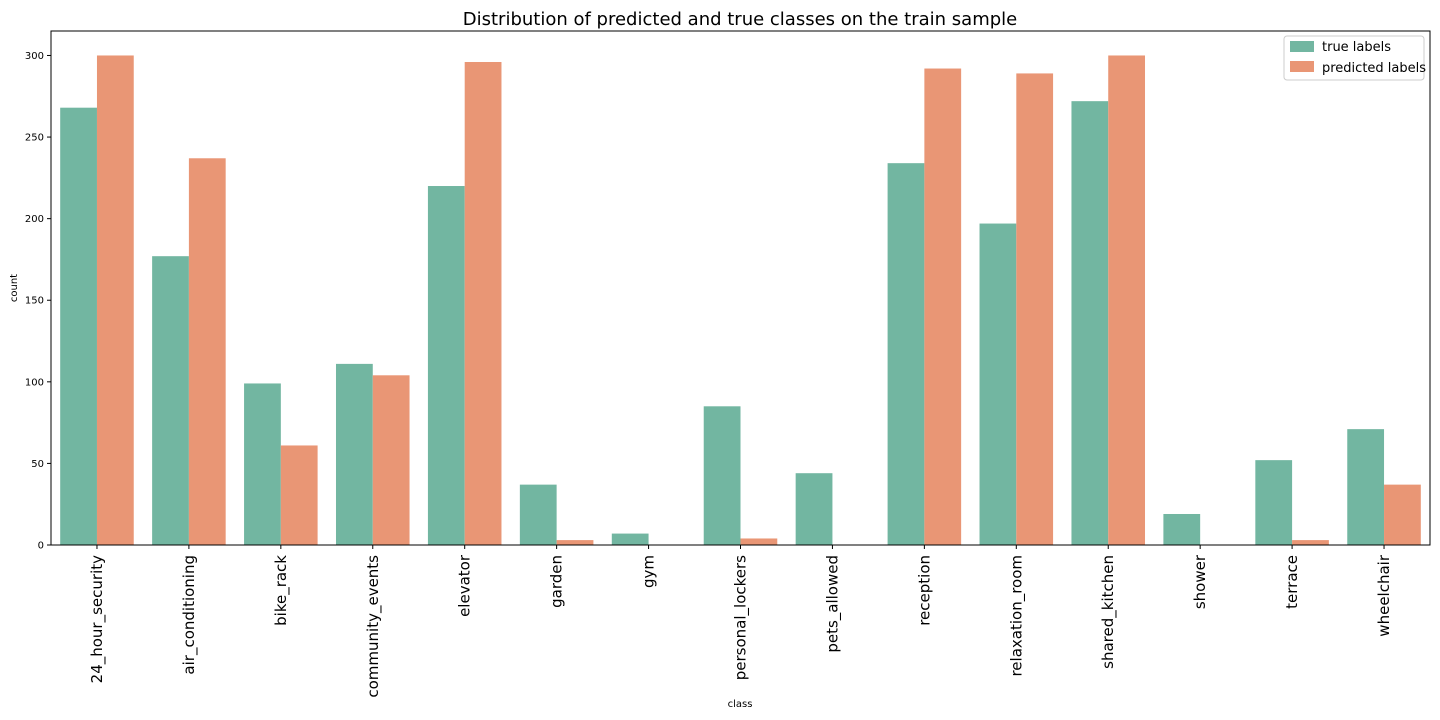 The width and height of the screenshot is (1440, 720). What do you see at coordinates (1200, 581) in the screenshot?
I see `x-tick-label-shower: shower` at bounding box center [1200, 581].